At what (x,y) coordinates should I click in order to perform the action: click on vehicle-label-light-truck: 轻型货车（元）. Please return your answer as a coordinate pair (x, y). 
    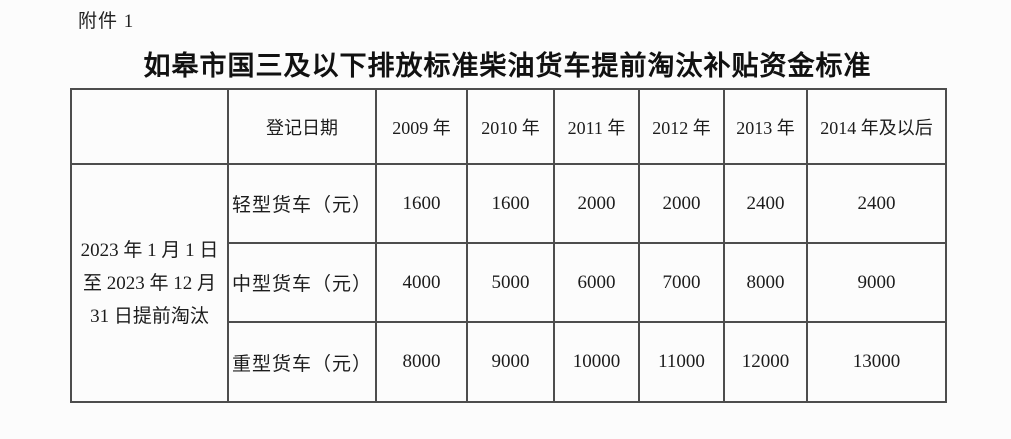
    Looking at the image, I should click on (302, 203).